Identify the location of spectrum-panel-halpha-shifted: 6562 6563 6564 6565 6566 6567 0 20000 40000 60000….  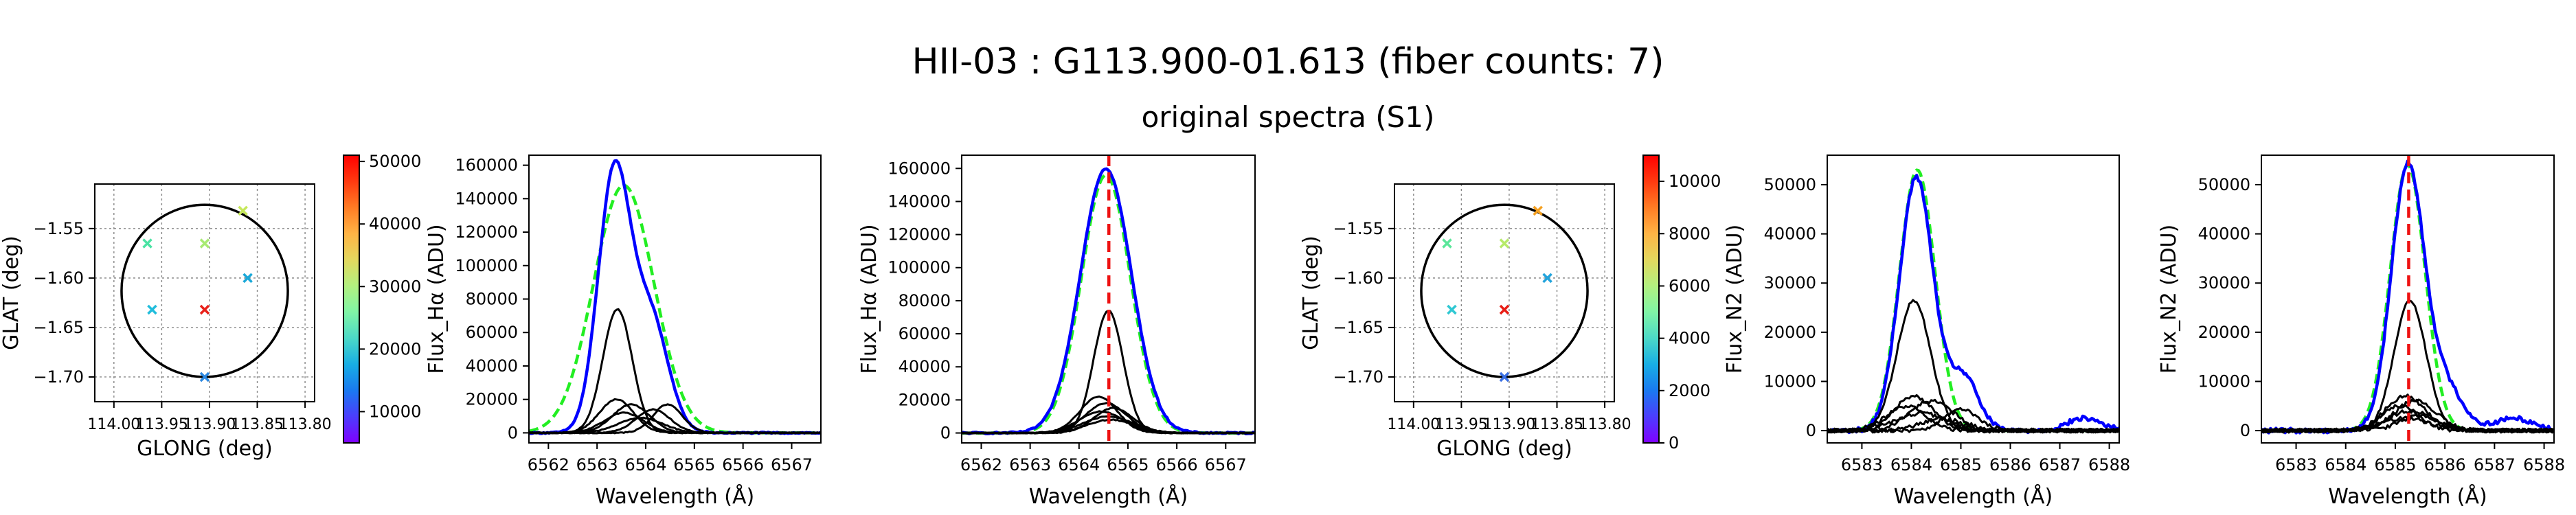
(1056, 332).